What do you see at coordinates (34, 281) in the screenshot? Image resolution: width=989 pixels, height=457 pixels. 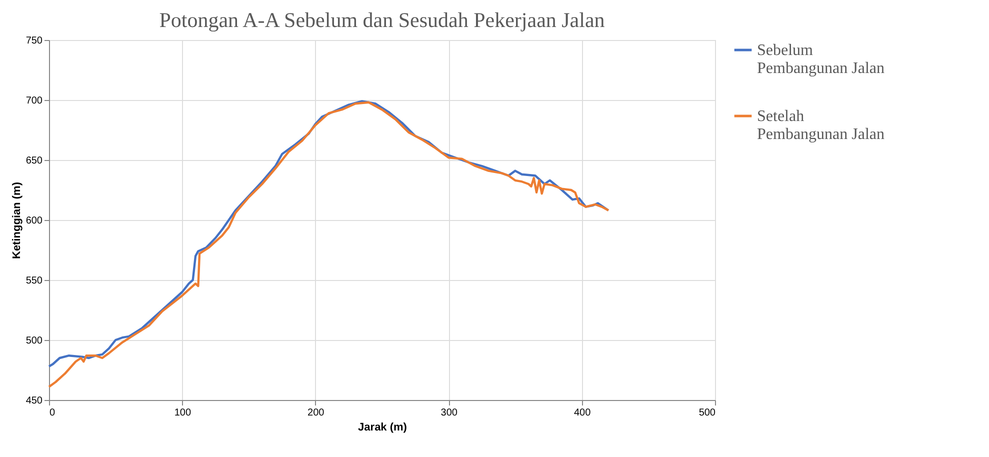 I see `y-tick-label: 550` at bounding box center [34, 281].